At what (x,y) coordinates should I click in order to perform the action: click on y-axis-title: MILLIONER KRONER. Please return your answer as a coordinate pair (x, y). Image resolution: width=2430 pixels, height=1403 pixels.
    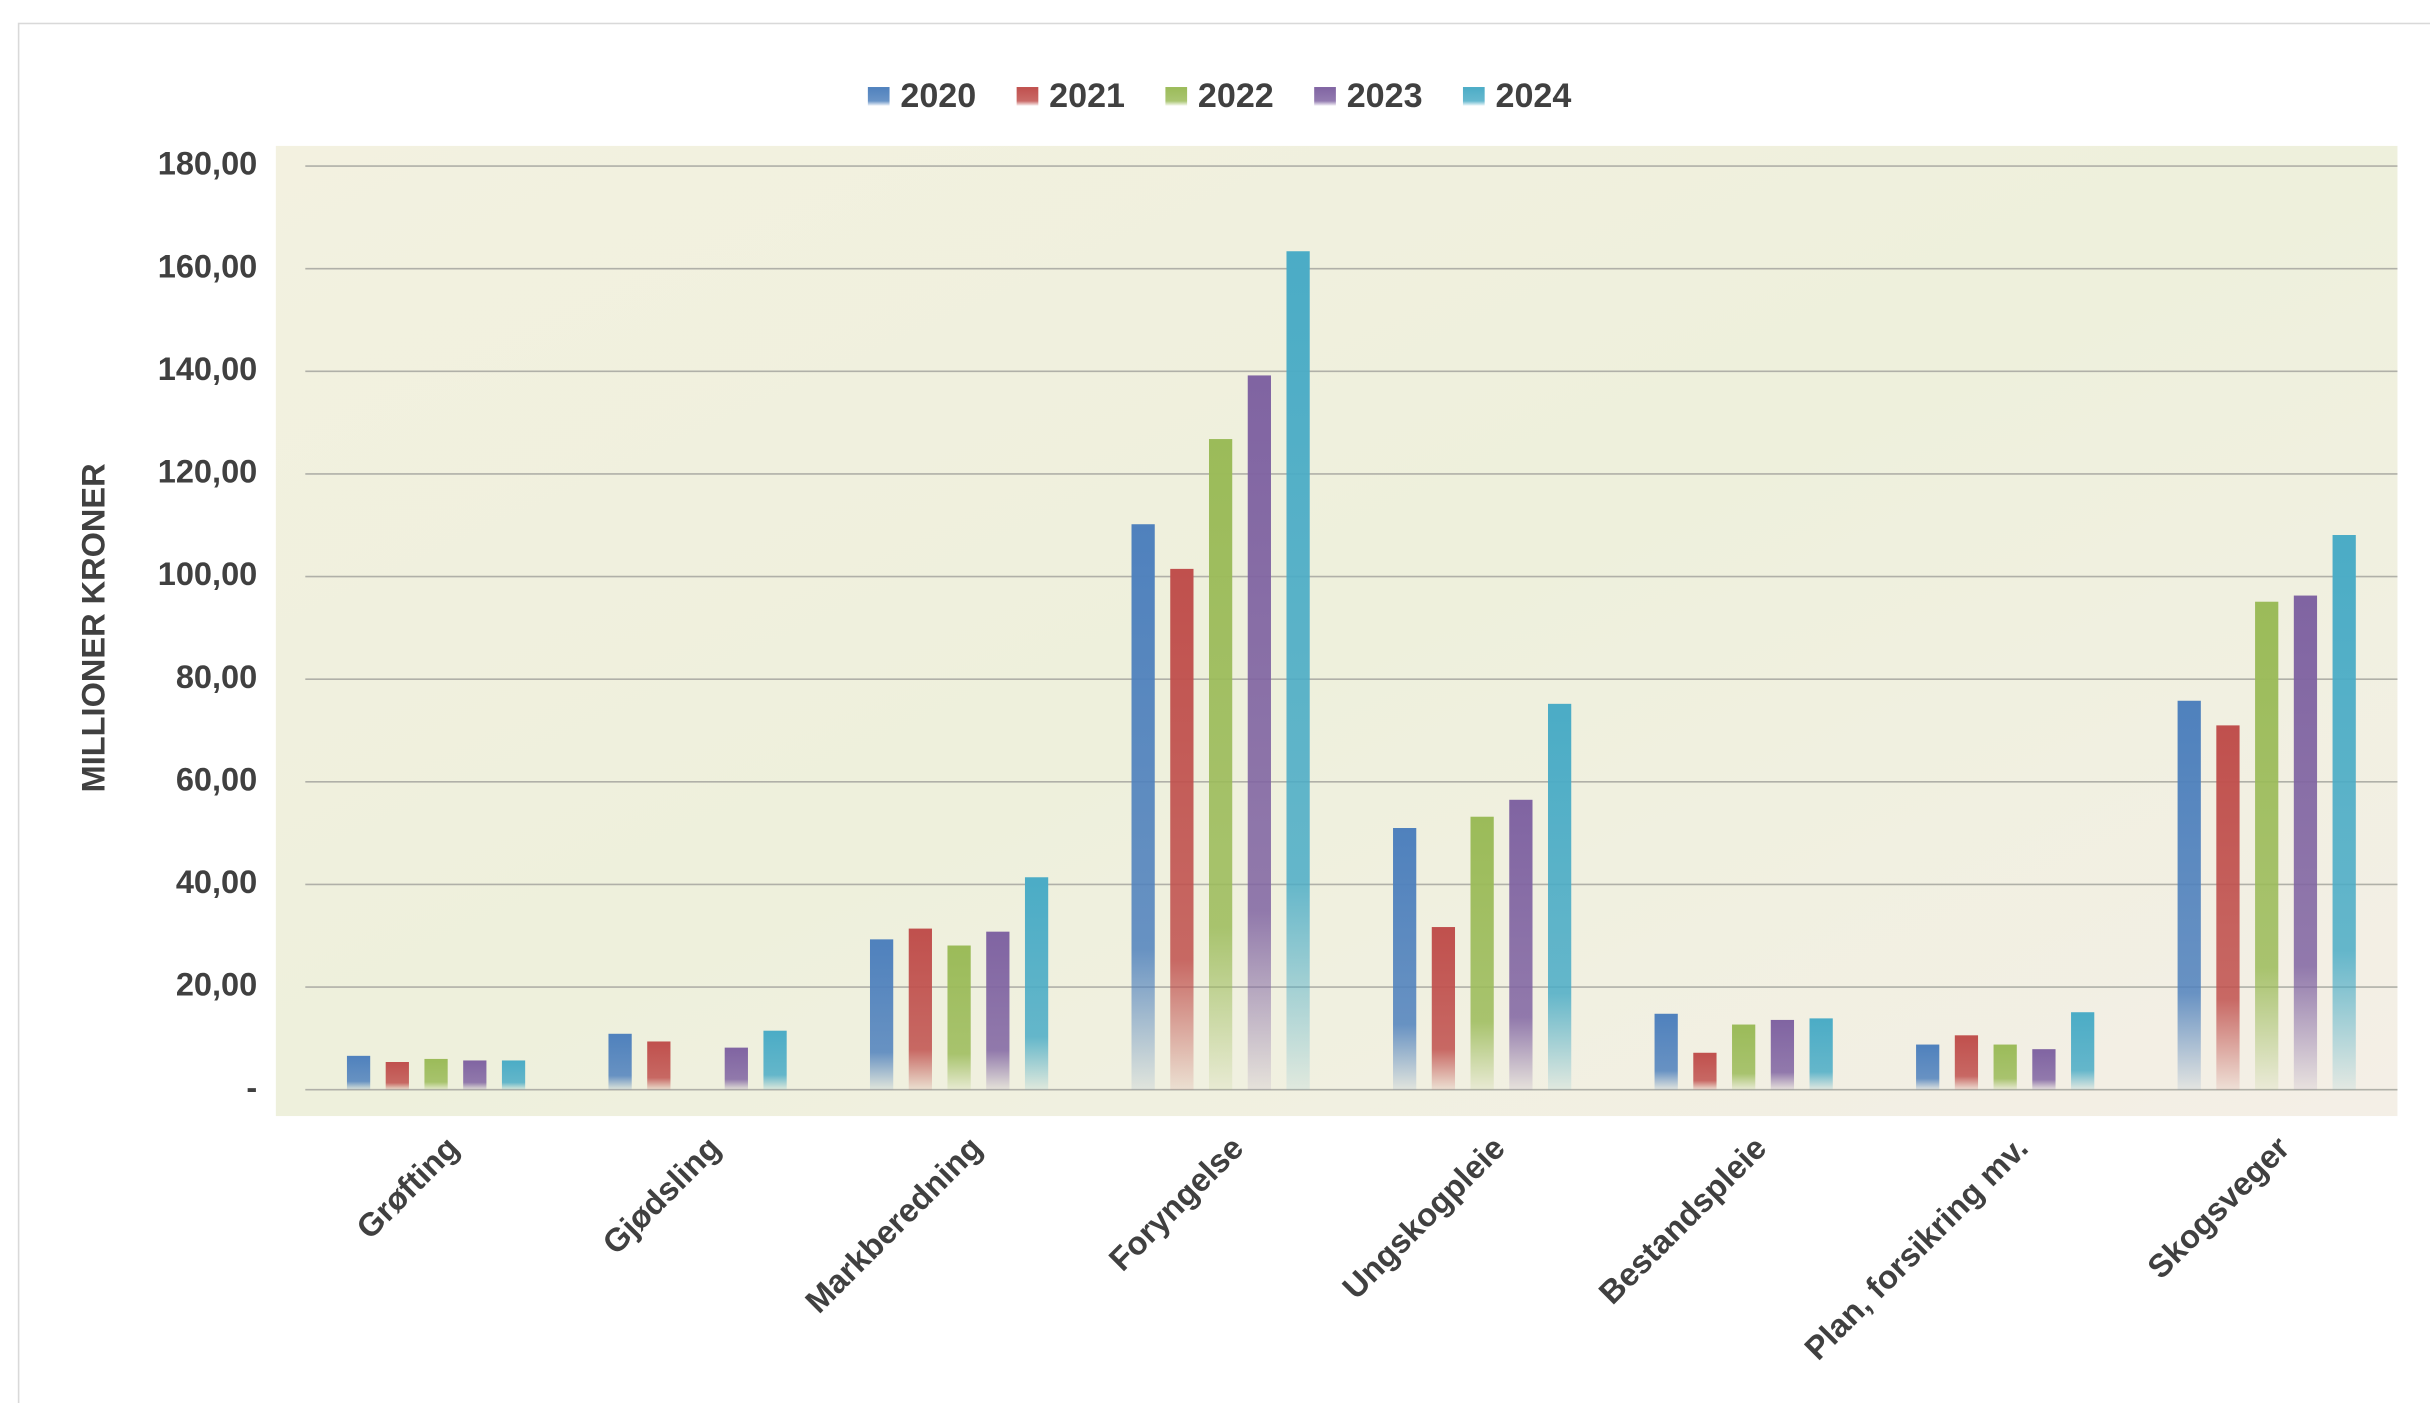
    Looking at the image, I should click on (94, 627).